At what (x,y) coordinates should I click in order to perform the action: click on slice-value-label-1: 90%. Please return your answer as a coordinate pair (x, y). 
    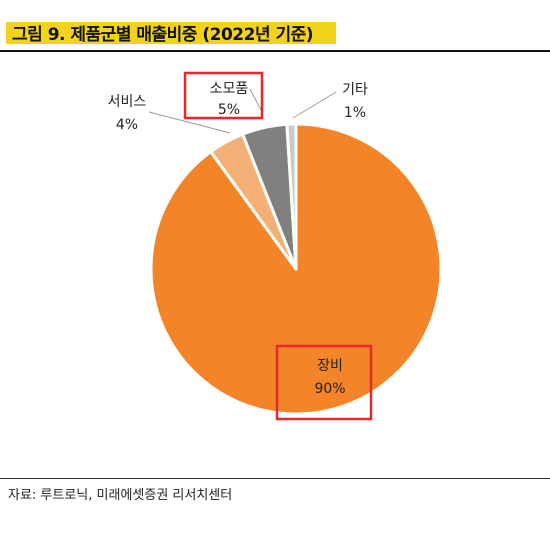
    Looking at the image, I should click on (329, 389).